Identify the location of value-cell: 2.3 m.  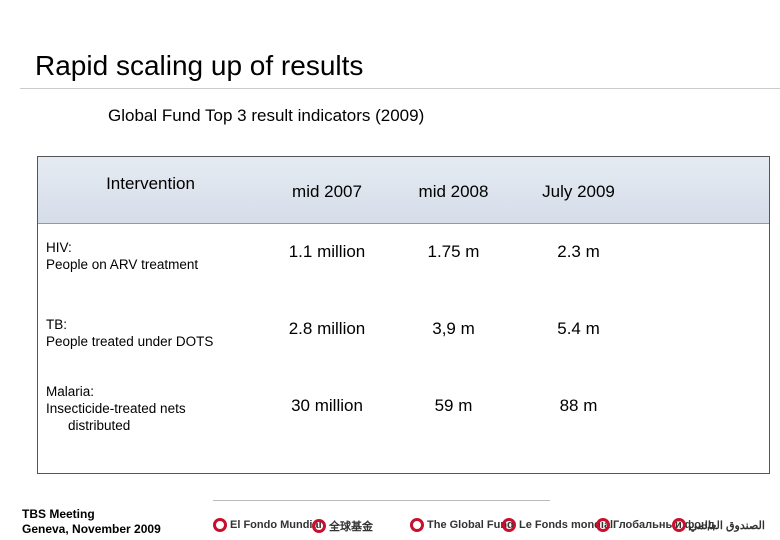
(578, 251).